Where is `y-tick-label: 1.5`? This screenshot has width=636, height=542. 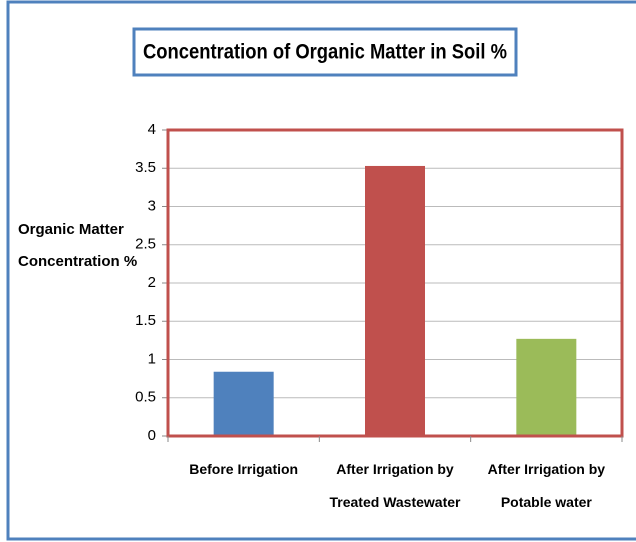
y-tick-label: 1.5 is located at coordinates (145, 320).